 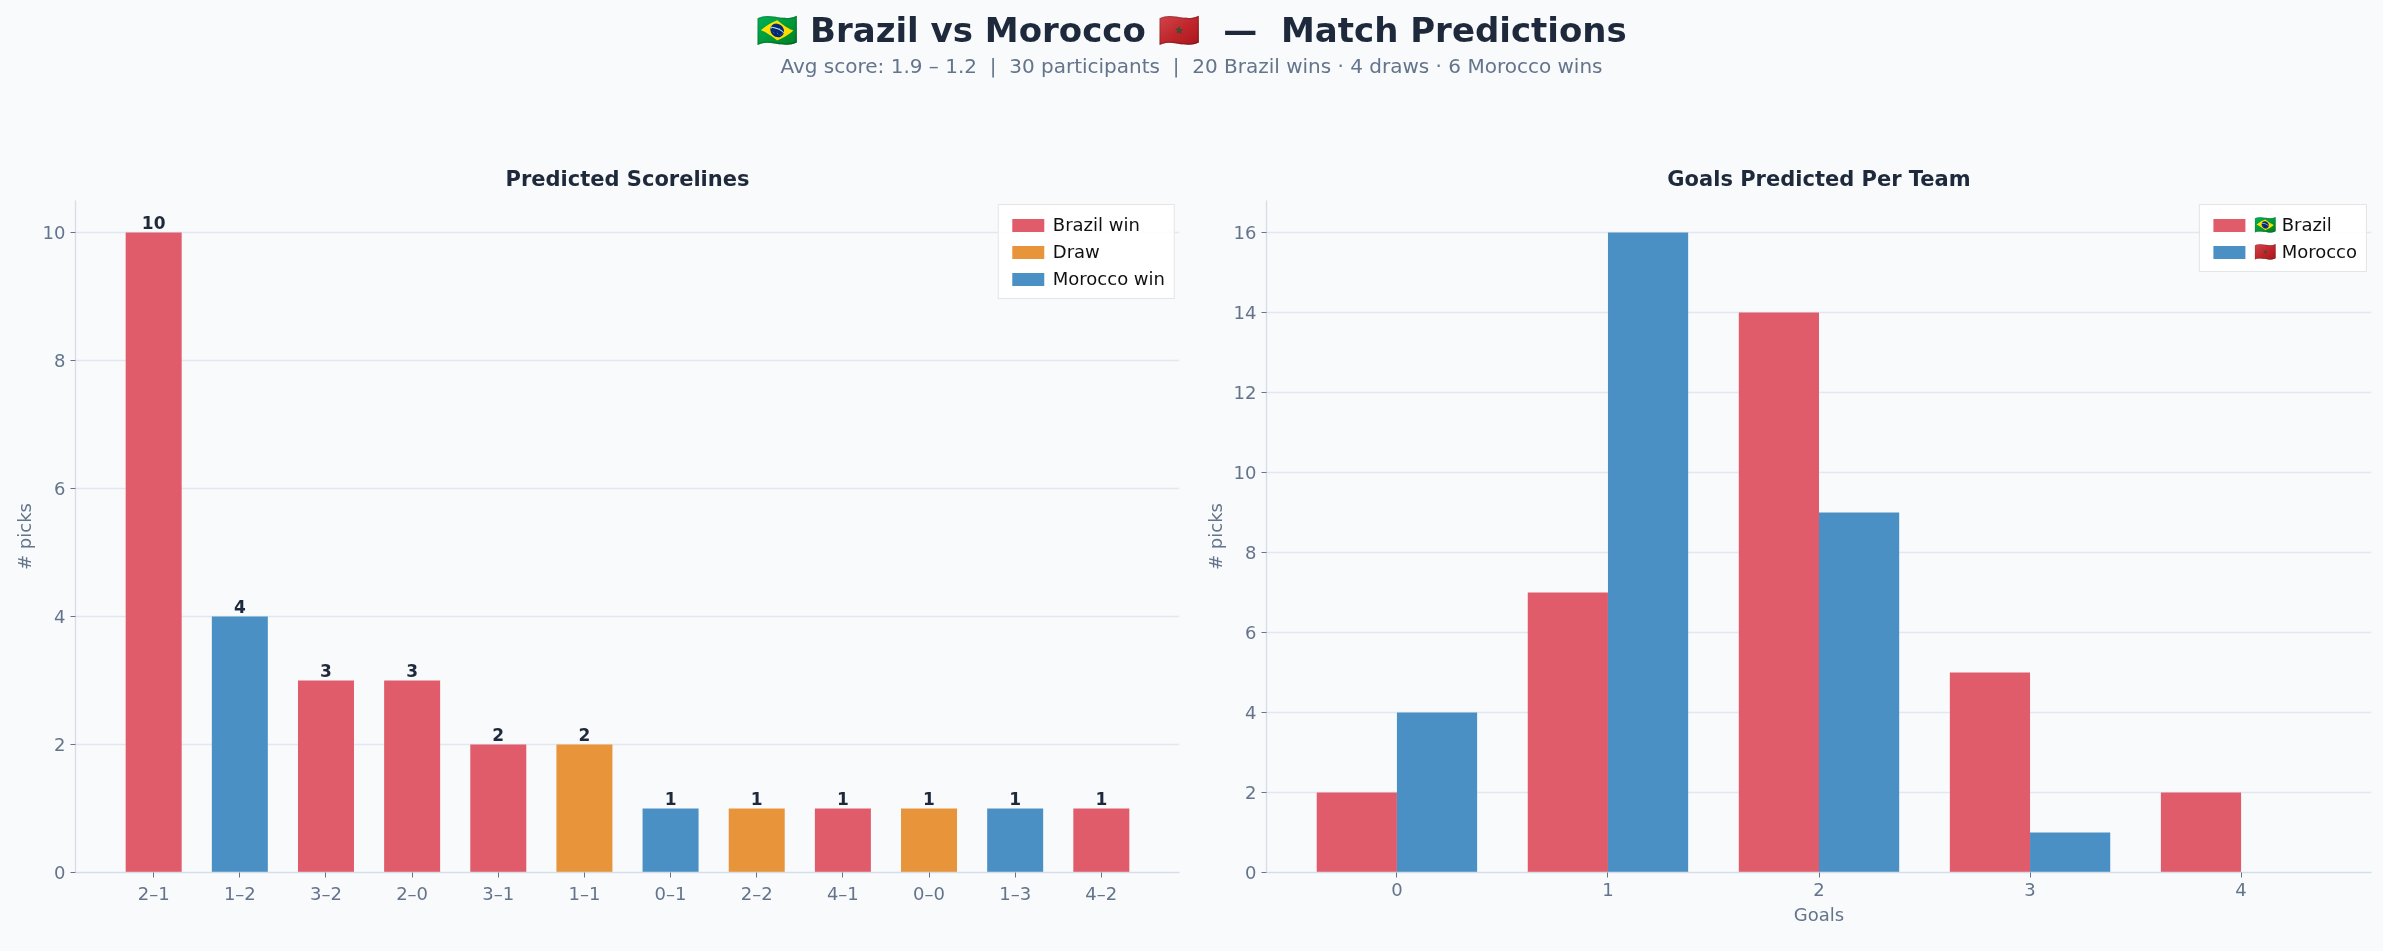 What do you see at coordinates (627, 178) in the screenshot?
I see `chart-title: Predicted Scorelines` at bounding box center [627, 178].